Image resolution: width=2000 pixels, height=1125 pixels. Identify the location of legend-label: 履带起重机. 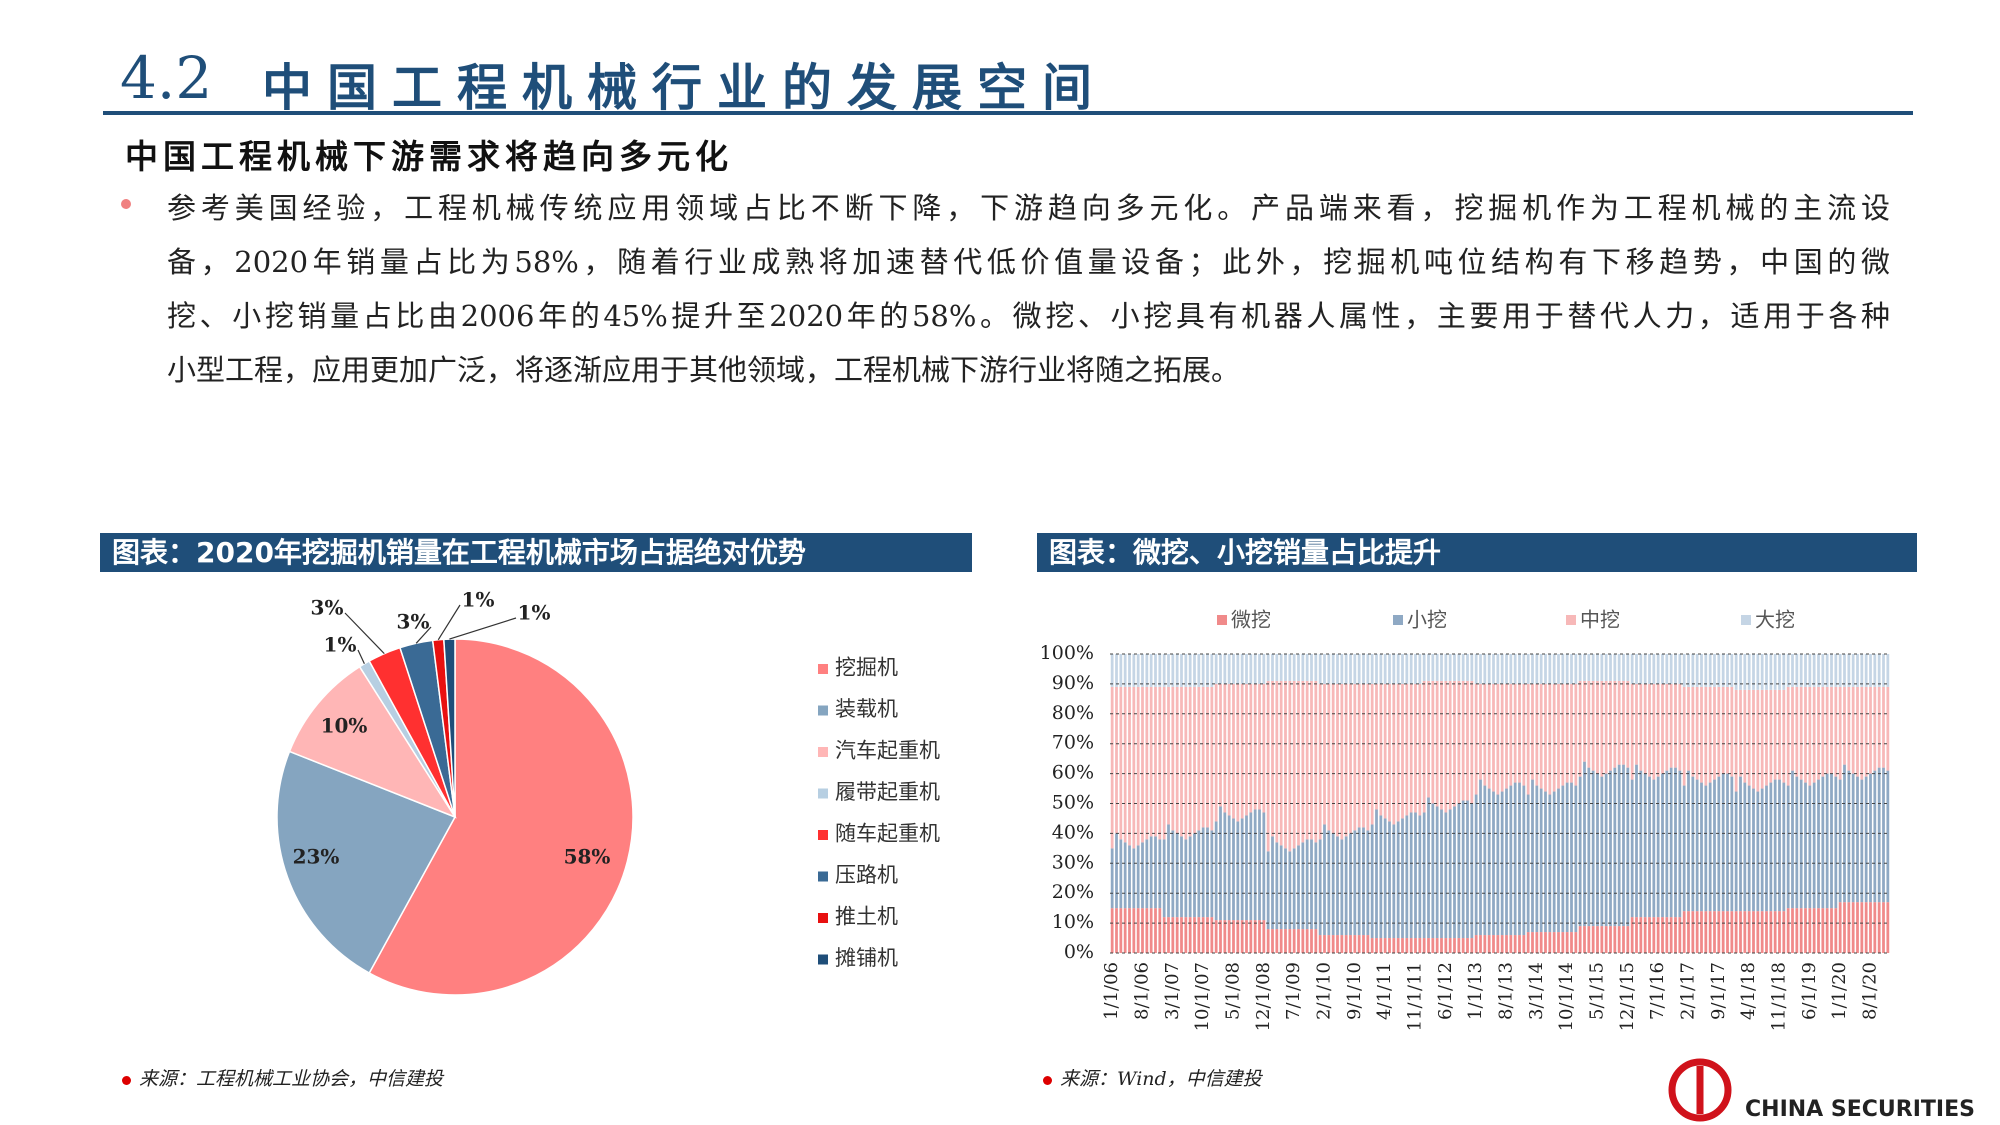
(887, 792).